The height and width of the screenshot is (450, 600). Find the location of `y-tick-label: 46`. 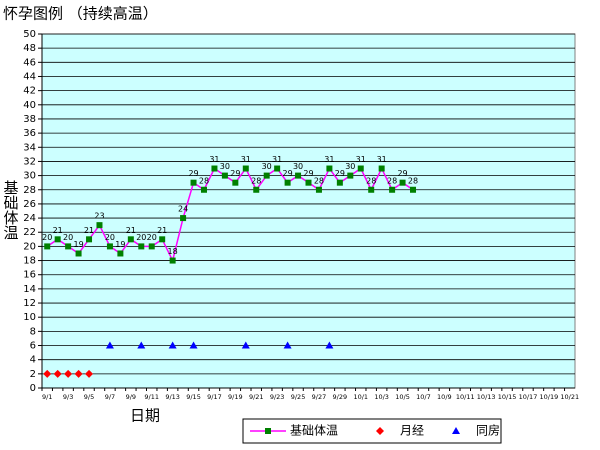

y-tick-label: 46 is located at coordinates (29, 62).